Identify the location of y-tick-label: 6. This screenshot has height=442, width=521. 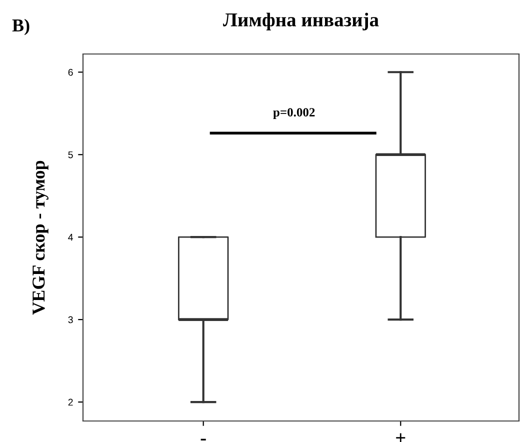
(70, 72).